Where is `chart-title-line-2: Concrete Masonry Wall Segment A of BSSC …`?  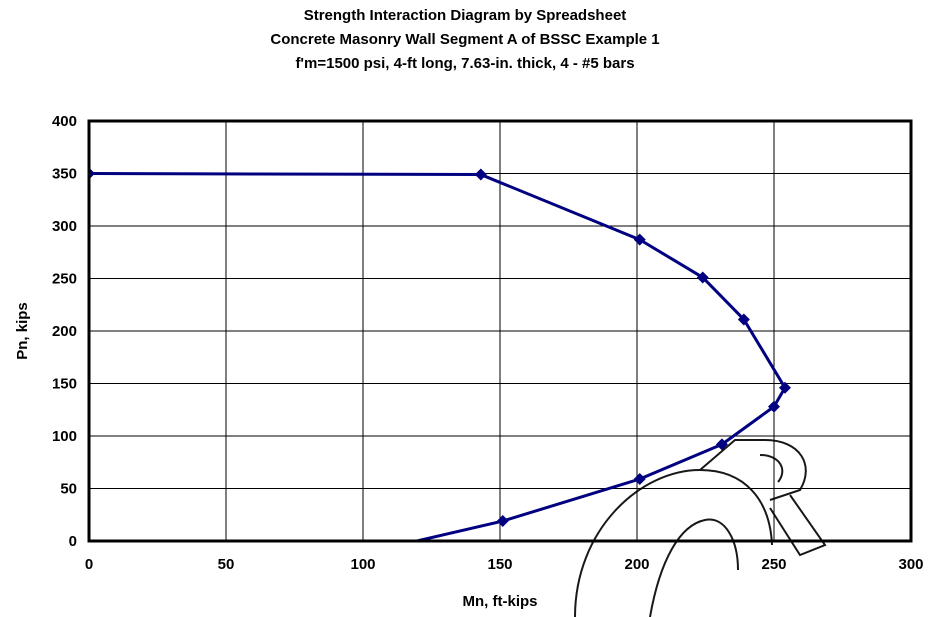
chart-title-line-2: Concrete Masonry Wall Segment A of BSSC … is located at coordinates (464, 39).